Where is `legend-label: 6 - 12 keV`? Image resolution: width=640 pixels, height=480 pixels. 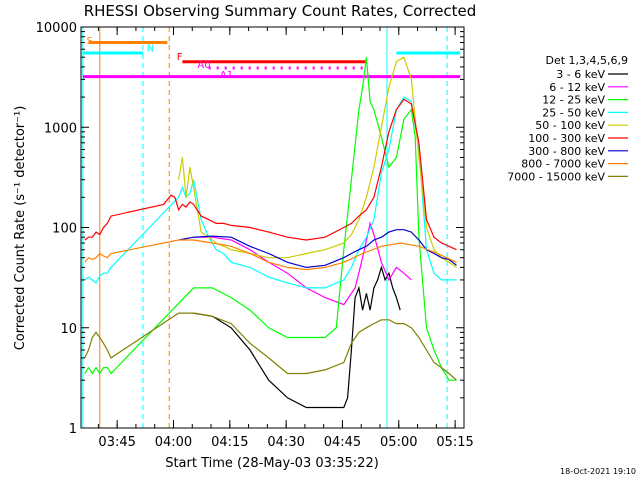 legend-label: 6 - 12 keV is located at coordinates (577, 87).